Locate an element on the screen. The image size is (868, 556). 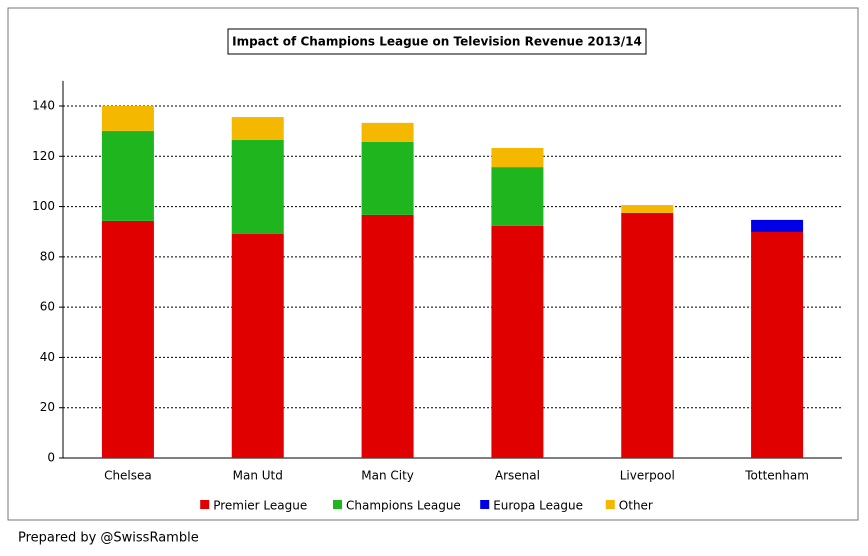
footer: Prepared by @SwissRamble is located at coordinates (108, 538).